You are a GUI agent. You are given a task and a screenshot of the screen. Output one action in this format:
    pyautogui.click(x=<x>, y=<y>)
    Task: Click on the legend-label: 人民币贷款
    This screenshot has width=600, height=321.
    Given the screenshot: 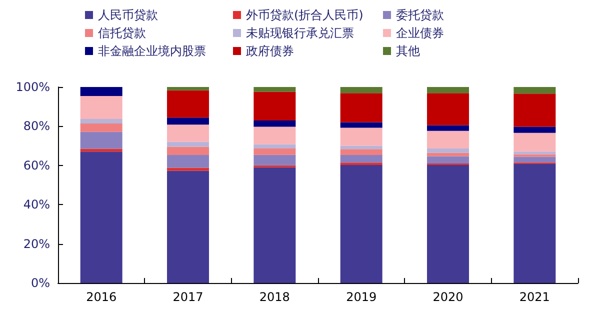 What is the action you would take?
    pyautogui.click(x=128, y=15)
    